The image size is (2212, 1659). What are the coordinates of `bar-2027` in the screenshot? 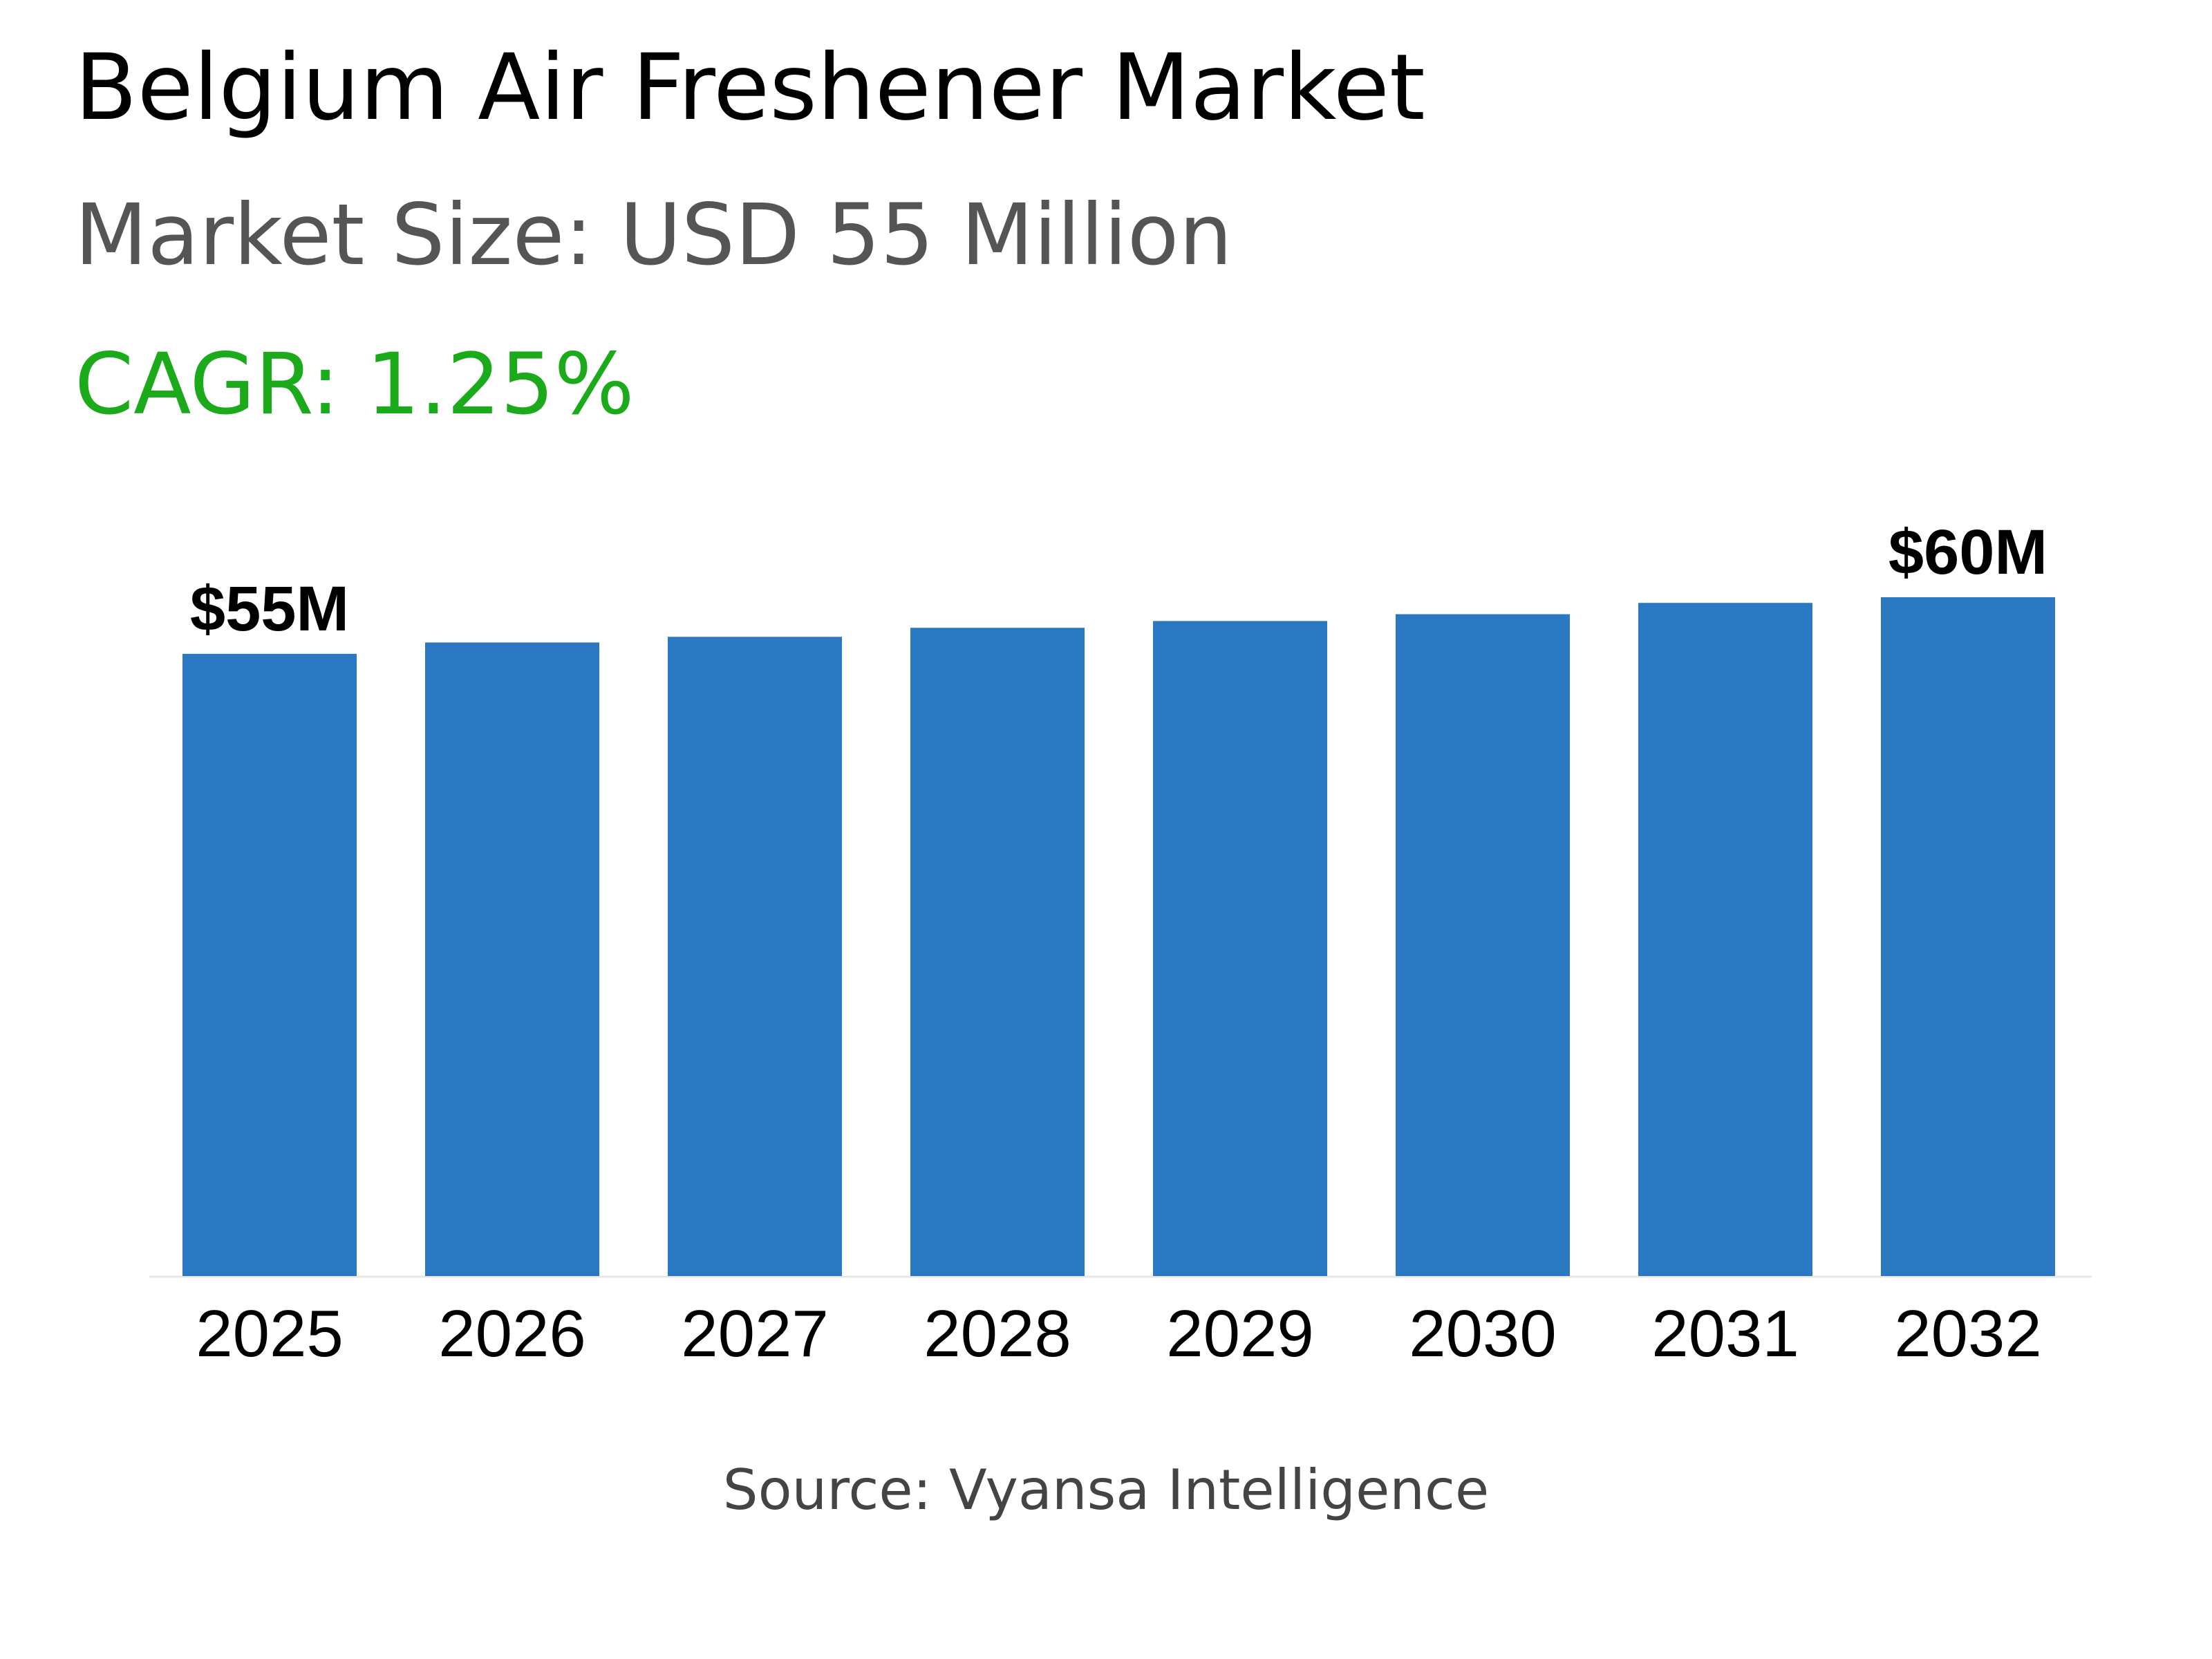 It's located at (755, 957).